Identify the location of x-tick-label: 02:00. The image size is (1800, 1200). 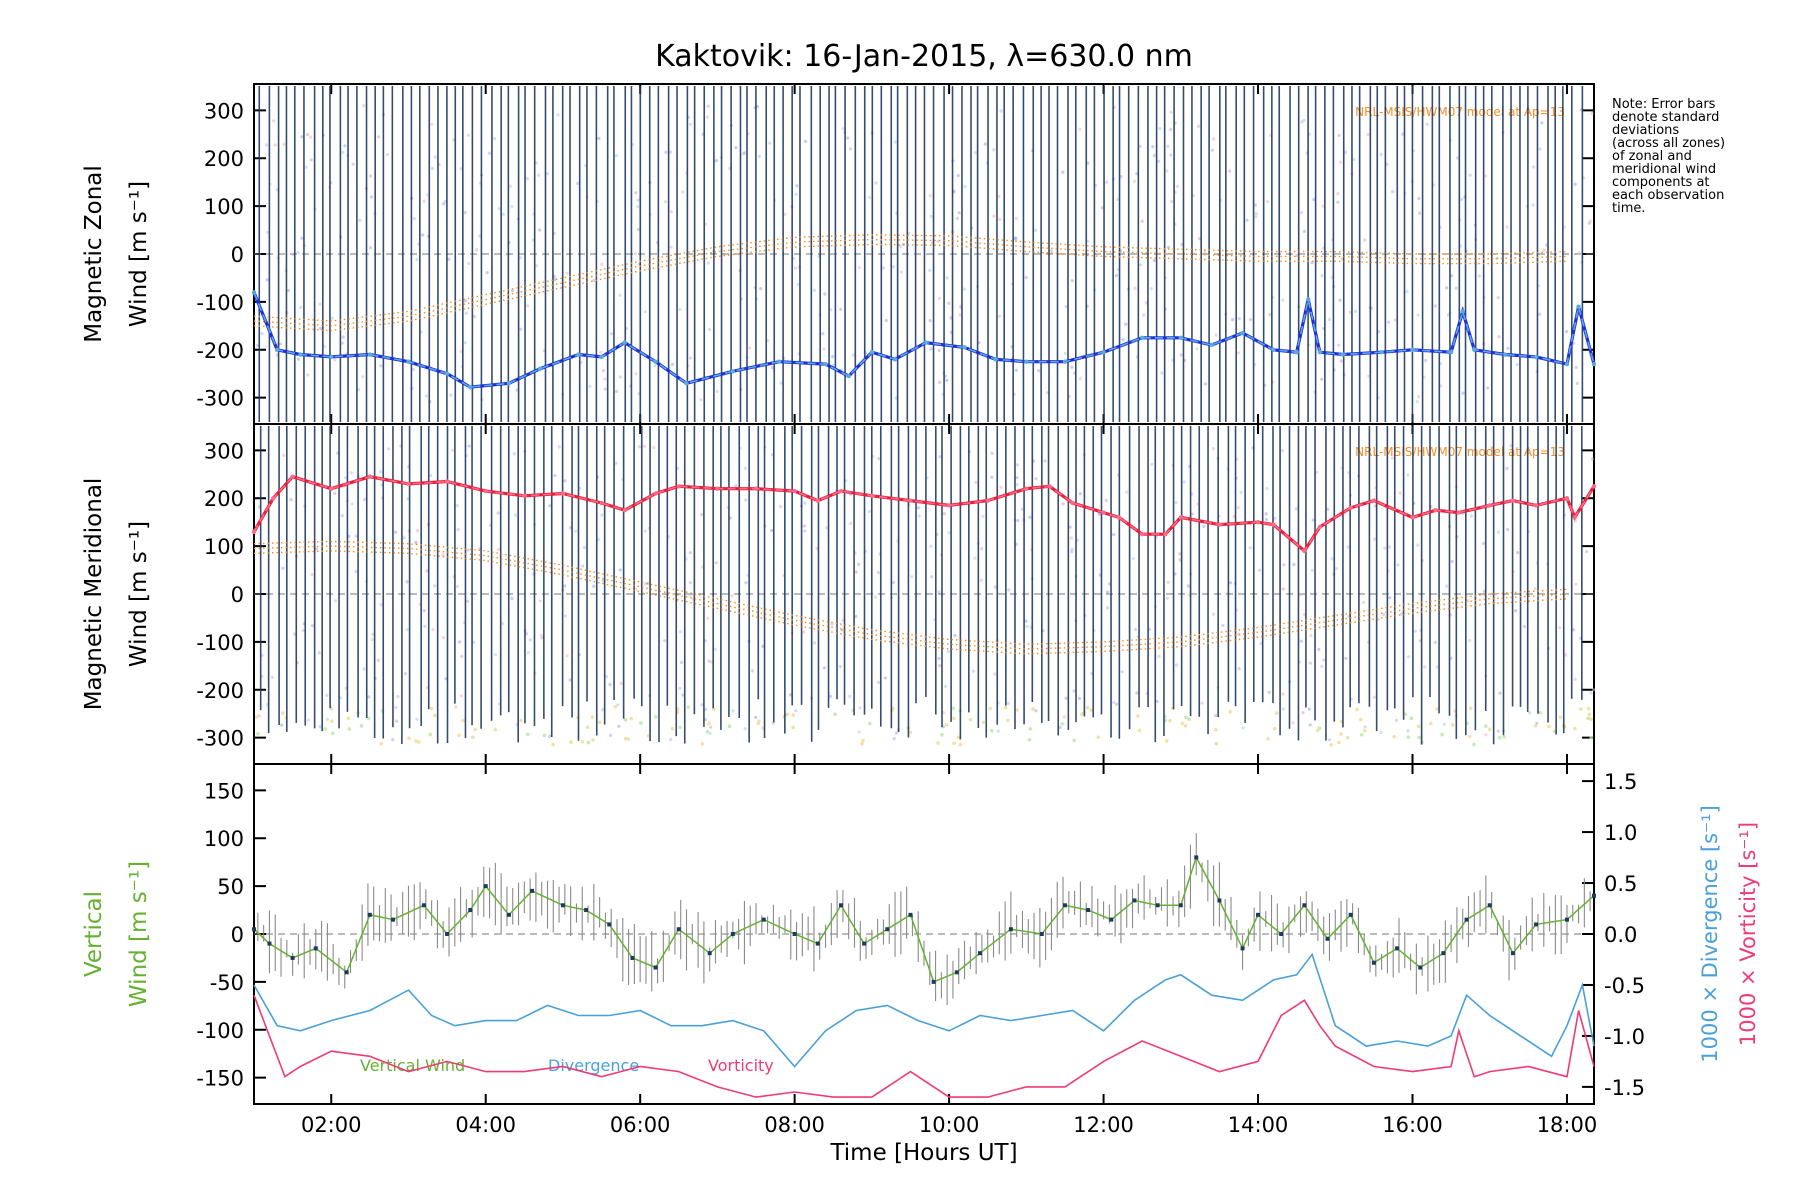
(331, 1125).